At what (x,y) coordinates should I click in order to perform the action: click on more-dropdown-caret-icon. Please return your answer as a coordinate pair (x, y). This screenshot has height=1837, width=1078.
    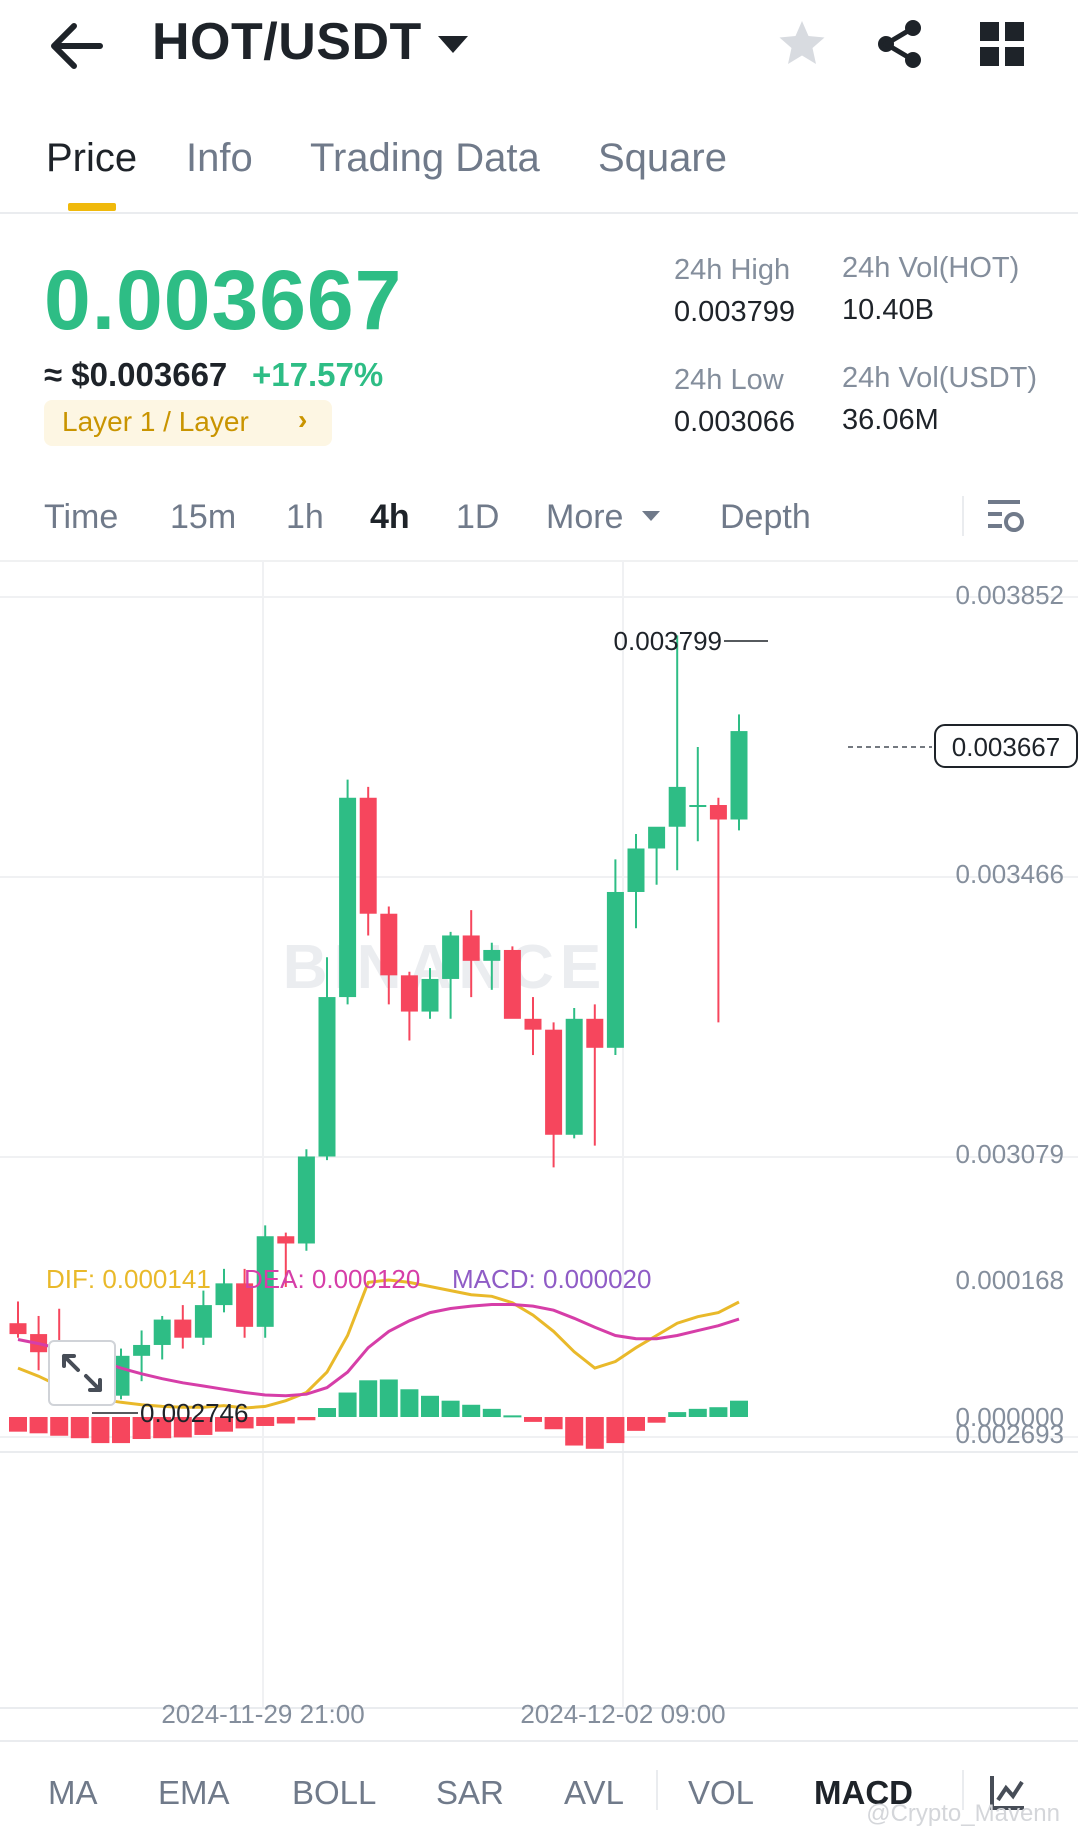
    Looking at the image, I should click on (651, 516).